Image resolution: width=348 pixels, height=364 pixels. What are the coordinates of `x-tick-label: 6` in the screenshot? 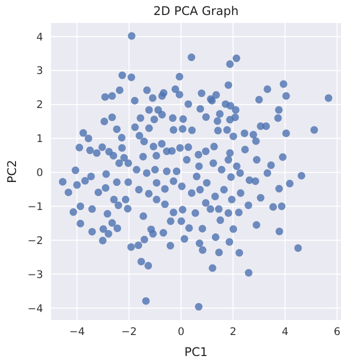 It's located at (337, 332).